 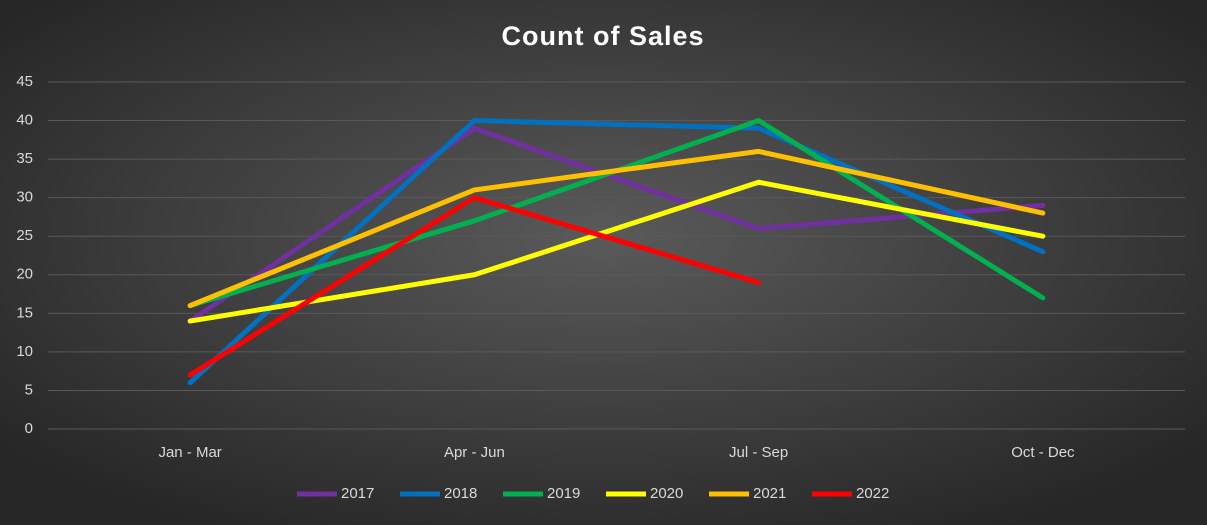 What do you see at coordinates (24, 197) in the screenshot?
I see `y-tick-label: 30` at bounding box center [24, 197].